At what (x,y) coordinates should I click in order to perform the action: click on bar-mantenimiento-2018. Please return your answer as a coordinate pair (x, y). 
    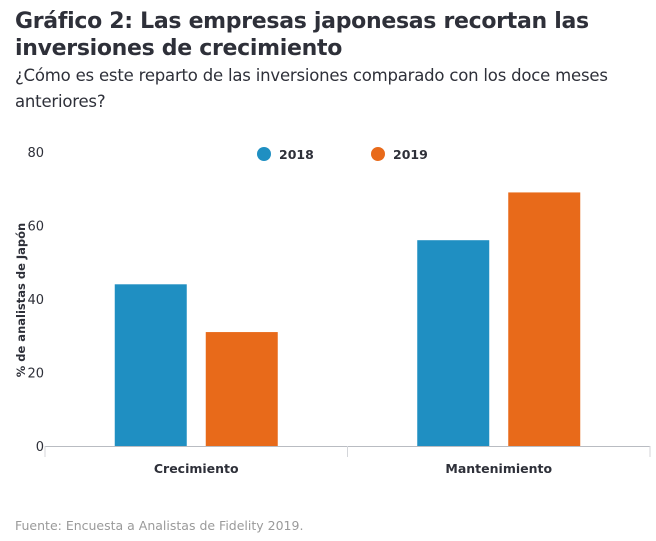
    Looking at the image, I should click on (453, 343).